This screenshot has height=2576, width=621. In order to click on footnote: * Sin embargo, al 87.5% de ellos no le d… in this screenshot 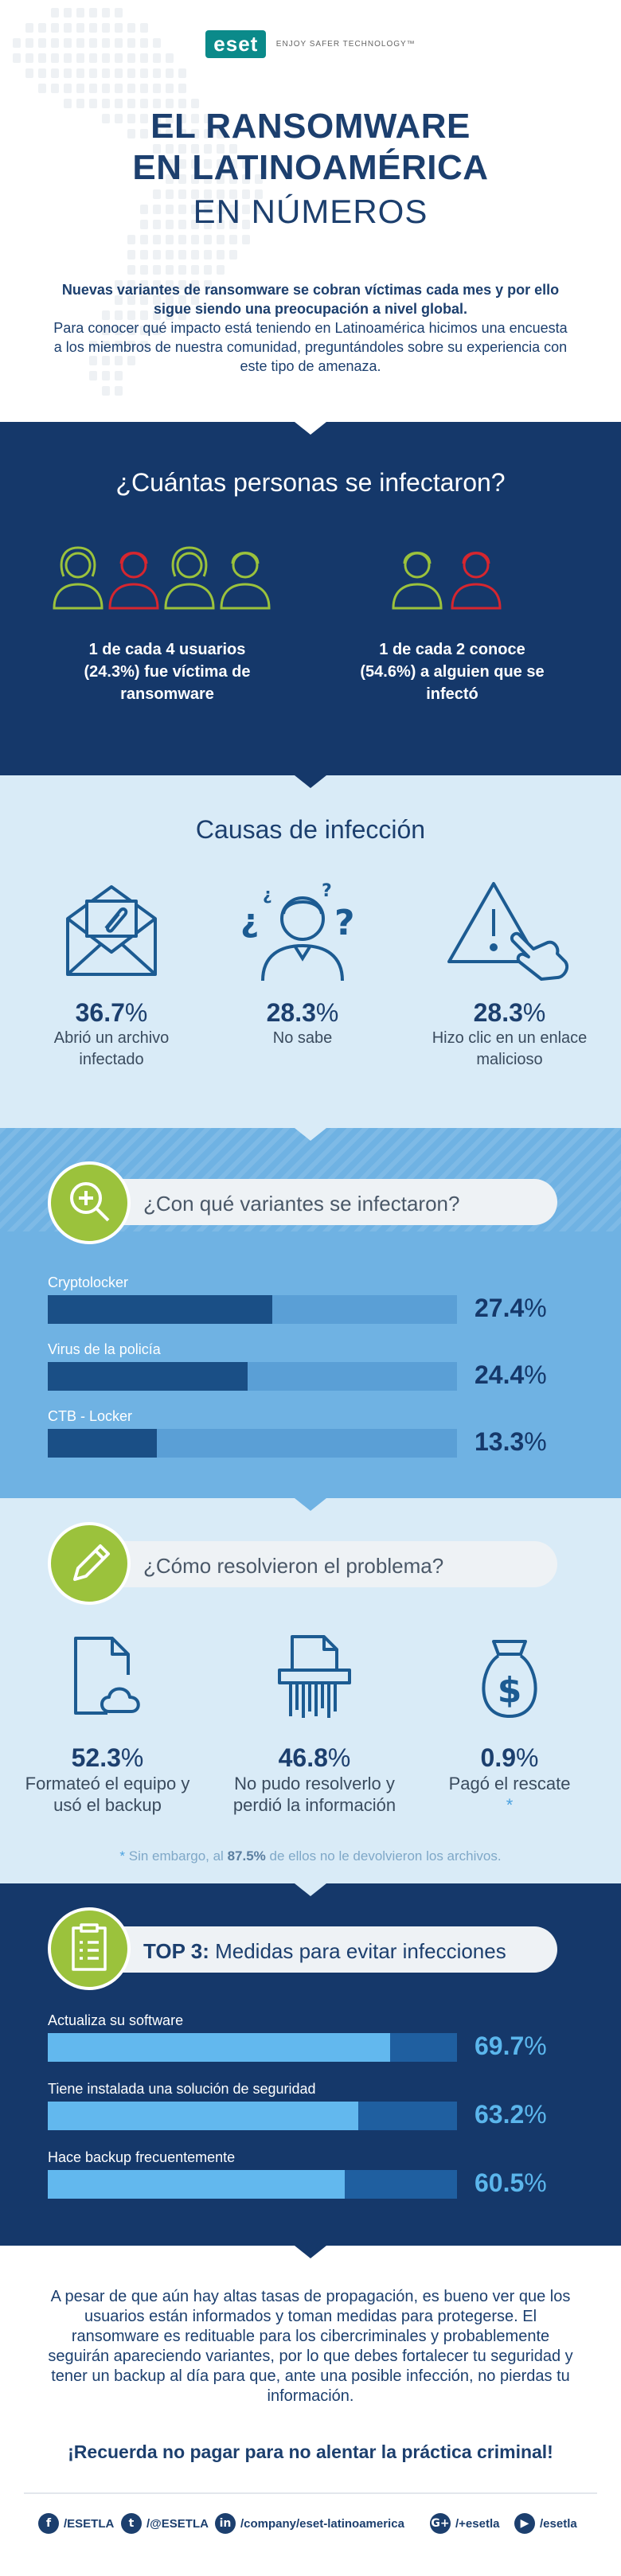, I will do `click(310, 1856)`.